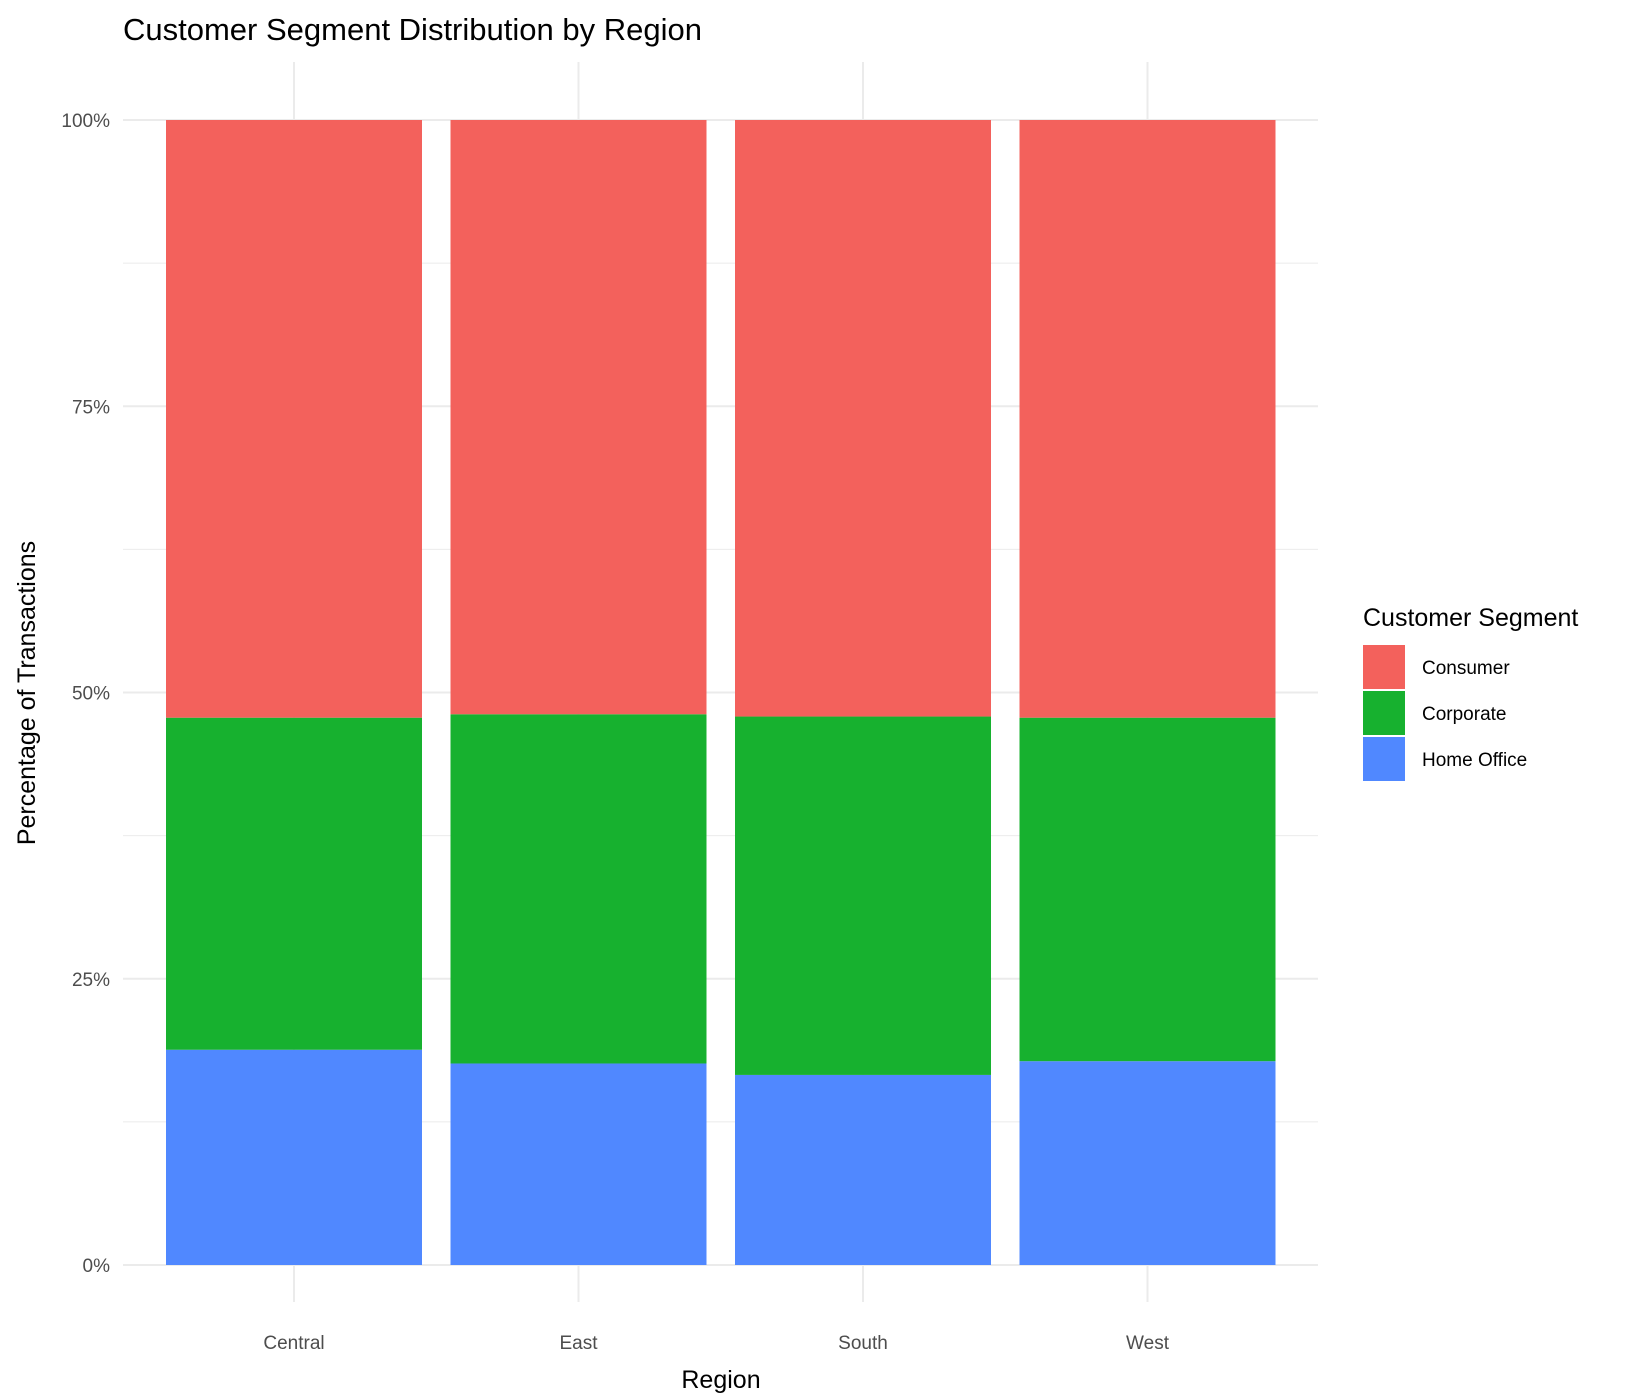 This screenshot has height=1400, width=1638. I want to click on y-axis-title: Percentage of Transactions, so click(27, 693).